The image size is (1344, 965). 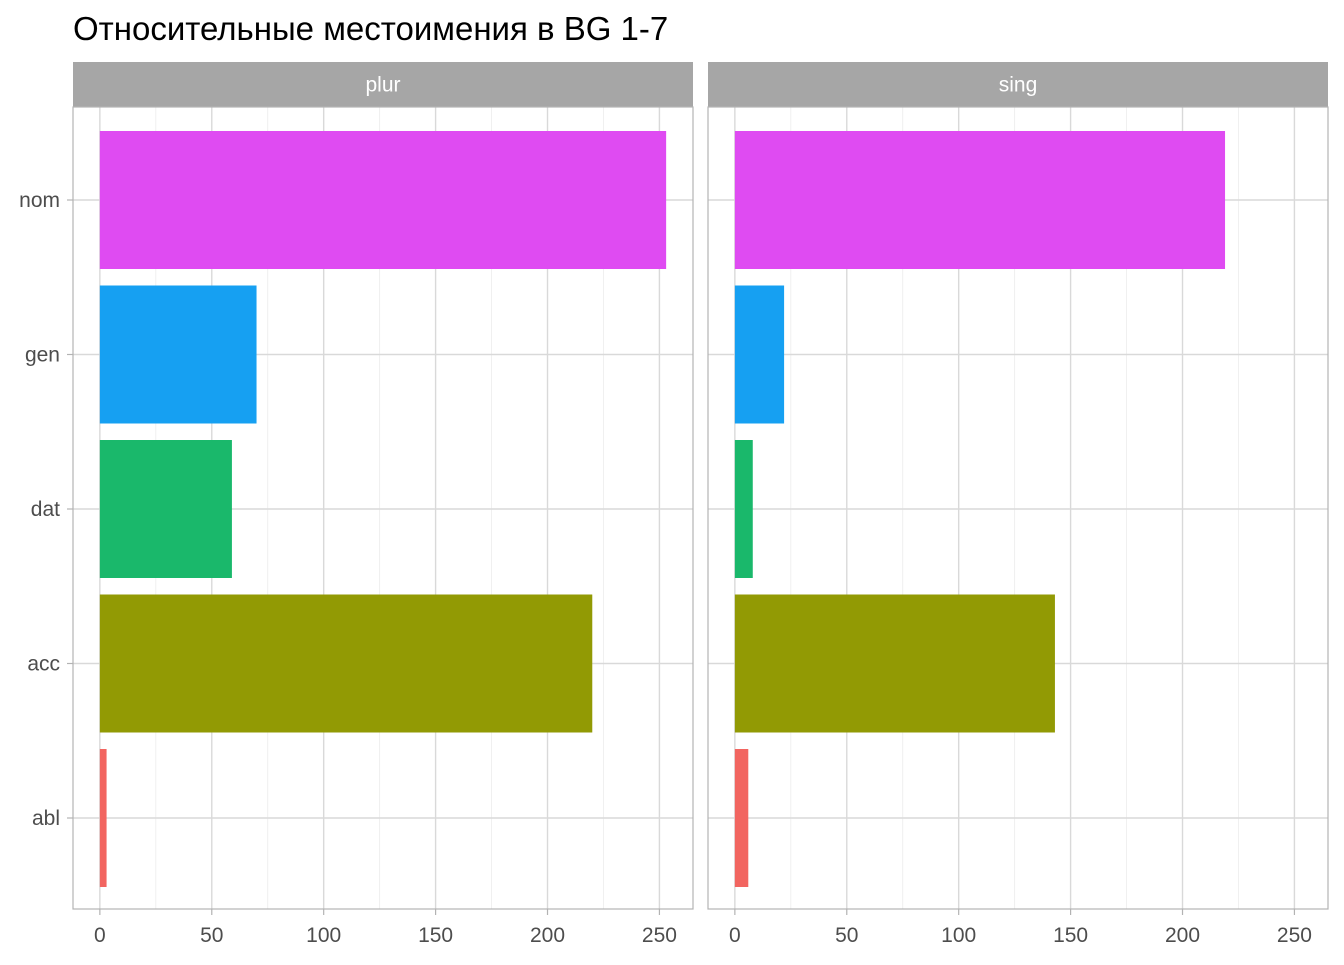 What do you see at coordinates (165, 509) in the screenshot?
I see `bar-plur-dat` at bounding box center [165, 509].